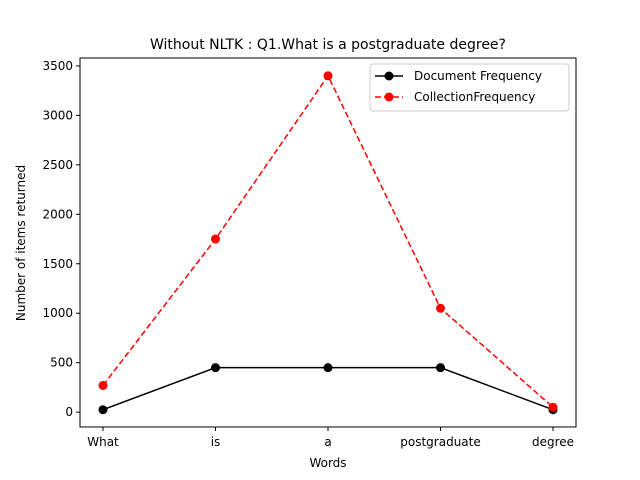 This screenshot has height=480, width=640. Describe the element at coordinates (553, 442) in the screenshot. I see `x-tick-label: degree` at that location.